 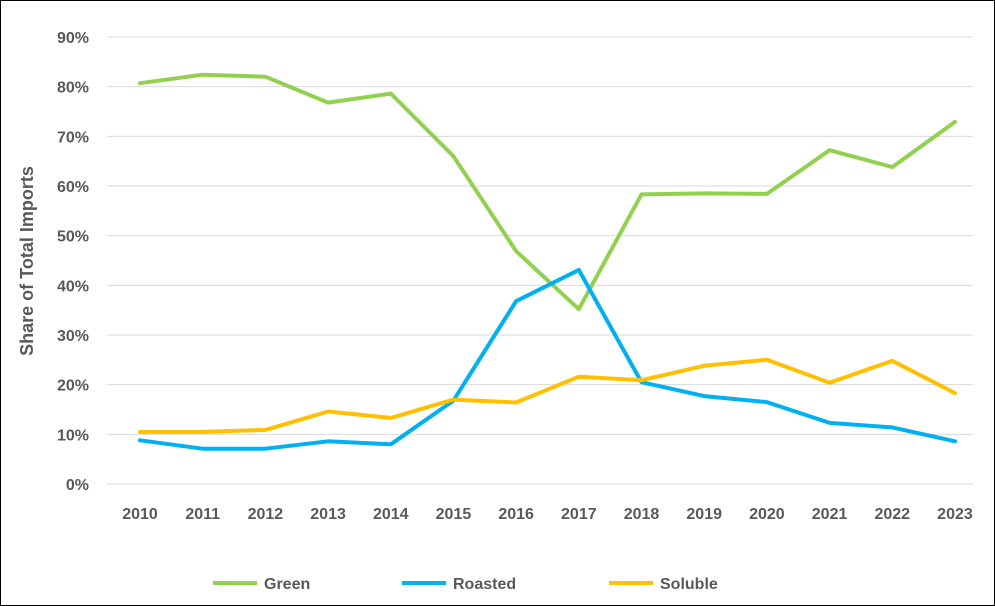 What do you see at coordinates (73, 336) in the screenshot?
I see `y-tick-label: 30%` at bounding box center [73, 336].